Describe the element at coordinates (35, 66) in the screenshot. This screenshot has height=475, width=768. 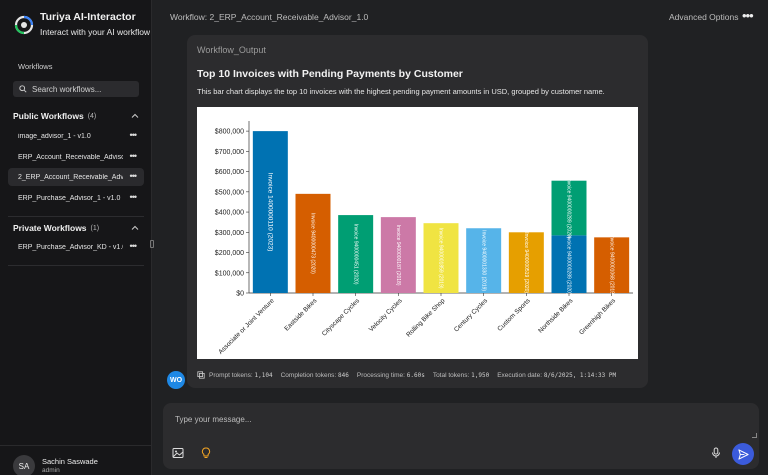
I see `workflows-section-label: Workflows` at that location.